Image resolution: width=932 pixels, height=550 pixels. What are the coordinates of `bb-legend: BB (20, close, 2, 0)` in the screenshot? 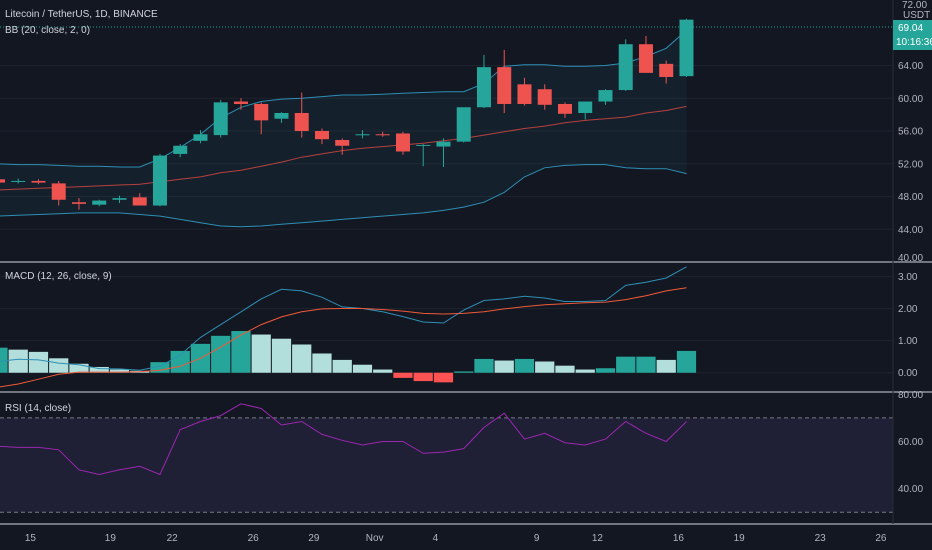 It's located at (47, 30).